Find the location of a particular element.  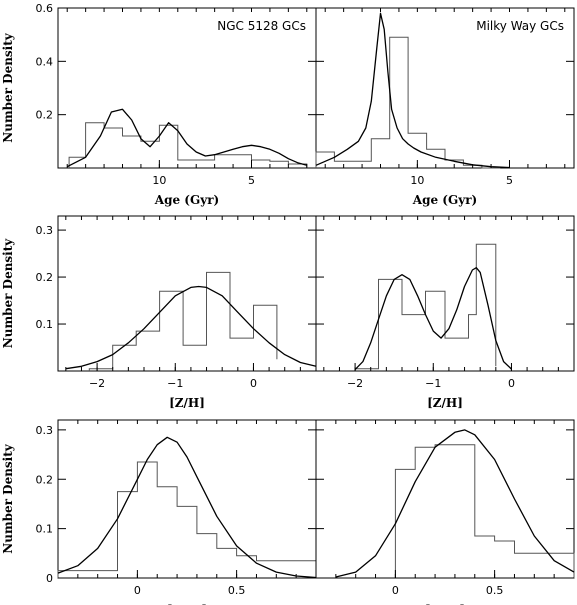

panel-2: 10 5 Age (Gyr) Milky Way GCs is located at coordinates (445, 107).